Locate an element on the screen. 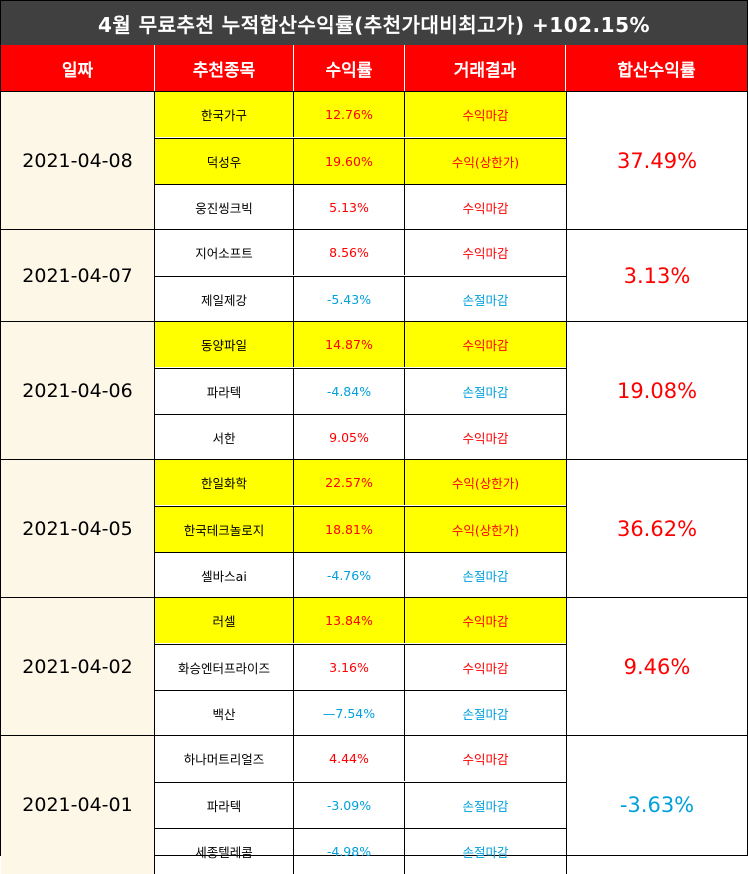 Image resolution: width=748 pixels, height=874 pixels. total-return: 37.49% is located at coordinates (656, 161).